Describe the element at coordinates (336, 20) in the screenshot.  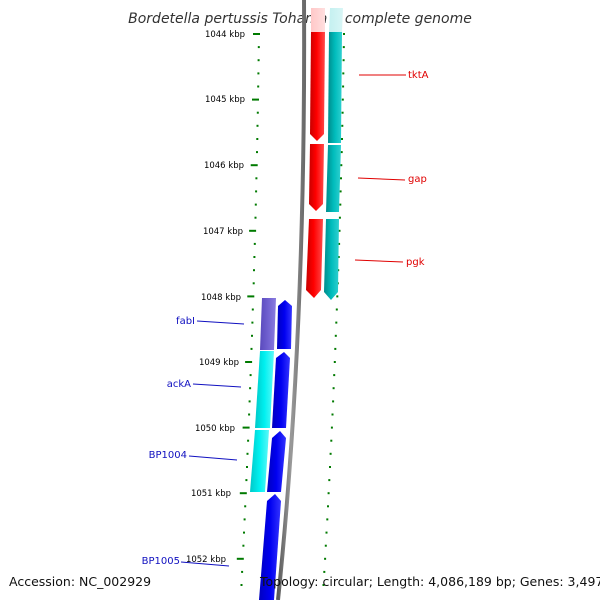
I see `cds-tktA-top` at that location.